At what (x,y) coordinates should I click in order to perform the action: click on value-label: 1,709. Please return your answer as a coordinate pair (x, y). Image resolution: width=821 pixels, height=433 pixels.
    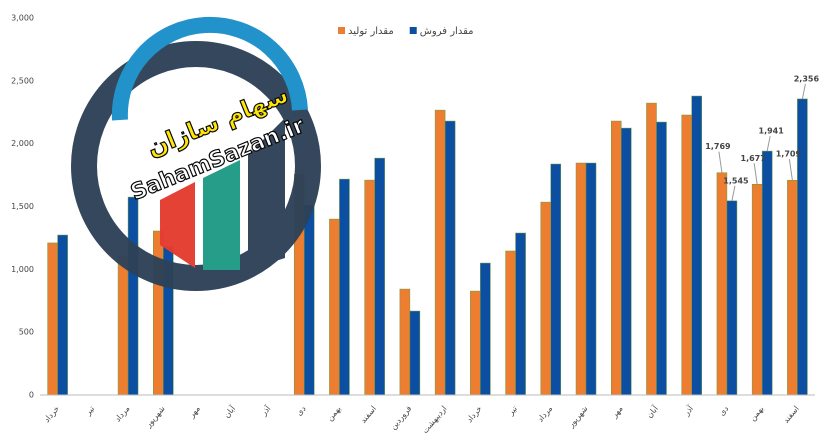
    Looking at the image, I should click on (789, 154).